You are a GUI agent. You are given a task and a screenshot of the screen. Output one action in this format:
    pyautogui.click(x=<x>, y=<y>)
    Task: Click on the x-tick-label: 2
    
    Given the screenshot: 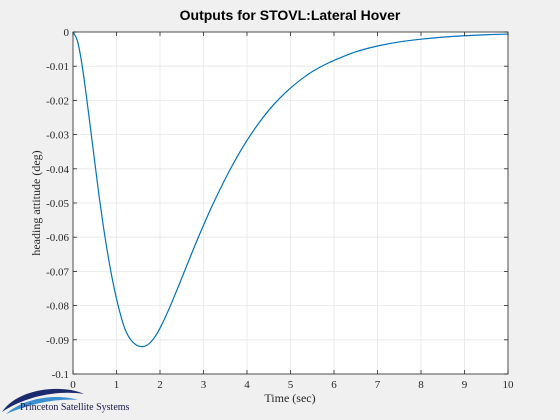 What is the action you would take?
    pyautogui.click(x=160, y=385)
    